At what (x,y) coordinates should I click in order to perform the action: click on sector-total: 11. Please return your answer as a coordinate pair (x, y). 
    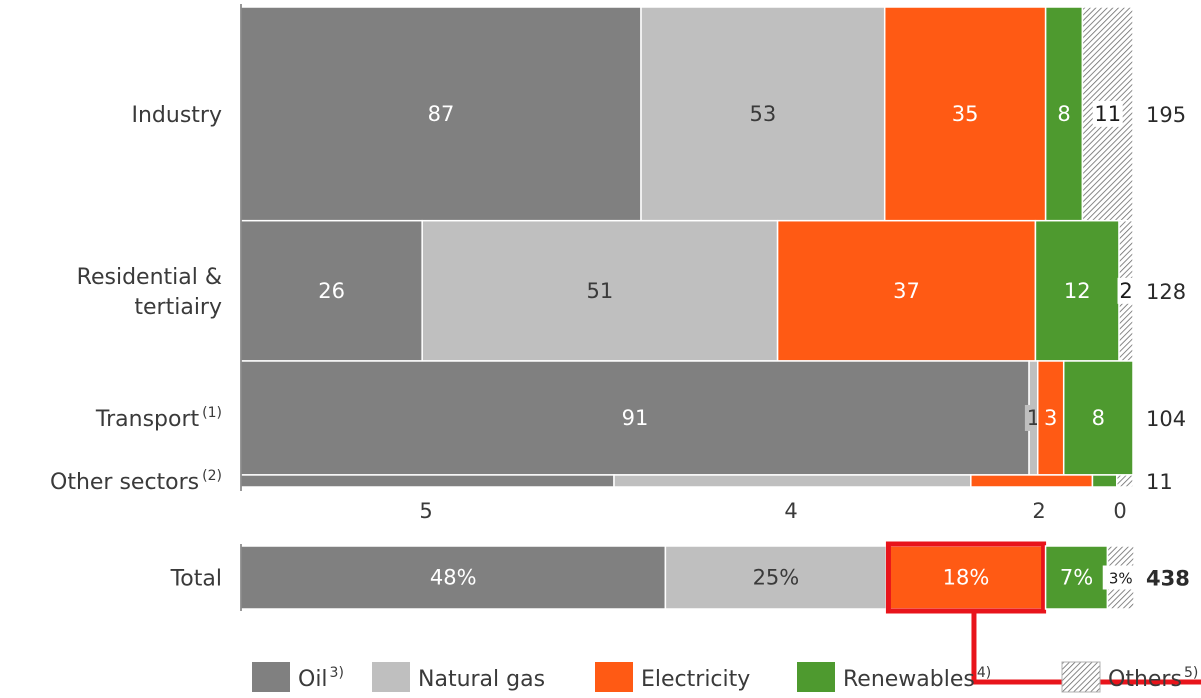
    Looking at the image, I should click on (1159, 482).